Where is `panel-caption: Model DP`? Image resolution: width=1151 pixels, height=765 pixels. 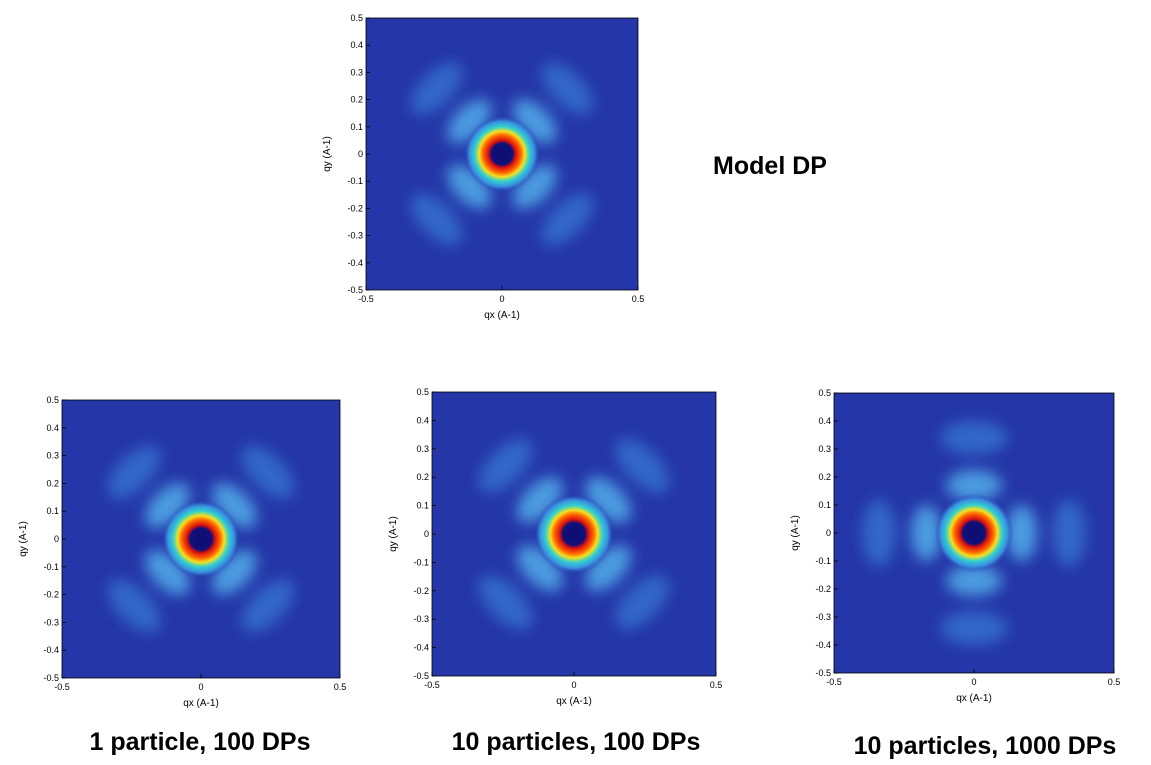
panel-caption: Model DP is located at coordinates (770, 166).